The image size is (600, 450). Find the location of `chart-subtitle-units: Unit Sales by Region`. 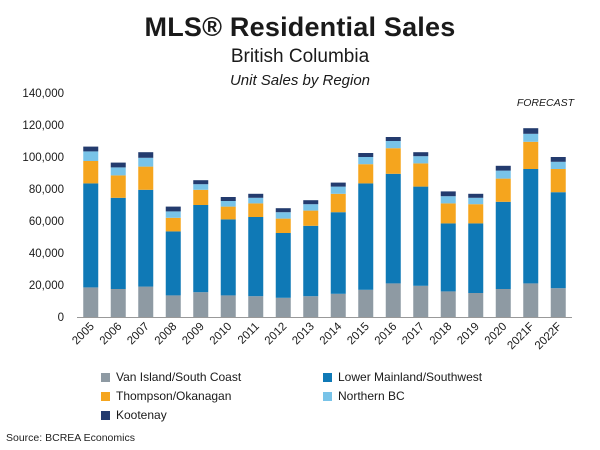

chart-subtitle-units: Unit Sales by Region is located at coordinates (300, 80).